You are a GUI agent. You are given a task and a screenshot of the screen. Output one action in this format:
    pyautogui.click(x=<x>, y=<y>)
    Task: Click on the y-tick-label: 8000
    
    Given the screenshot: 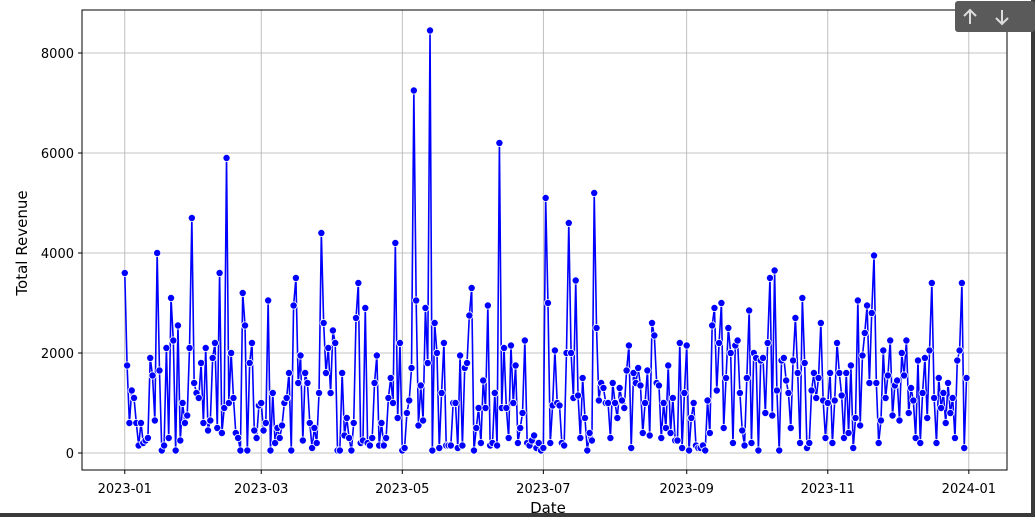 What is the action you would take?
    pyautogui.click(x=57, y=54)
    